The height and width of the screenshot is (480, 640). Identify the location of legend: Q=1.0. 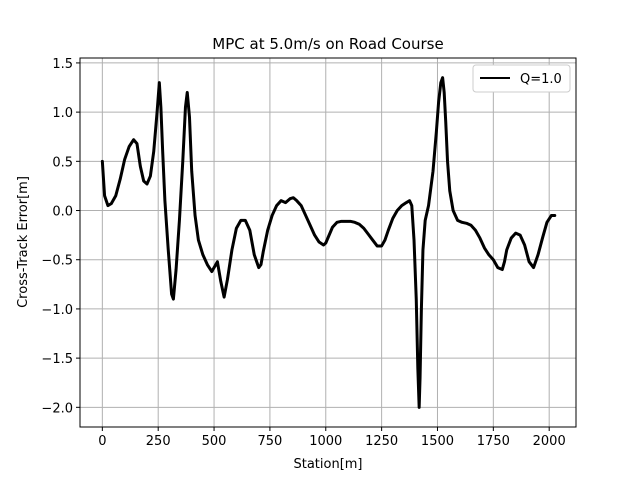
(521, 78).